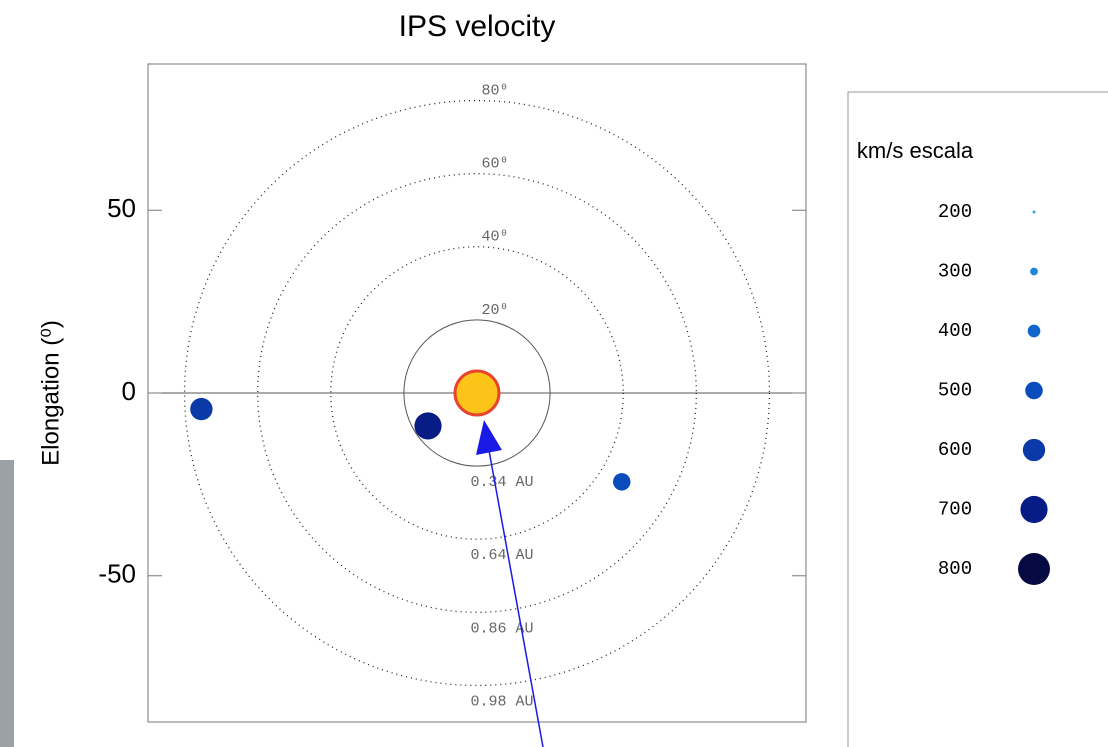 The image size is (1108, 747). Describe the element at coordinates (494, 164) in the screenshot. I see `elongation-label: 60⁰` at that location.